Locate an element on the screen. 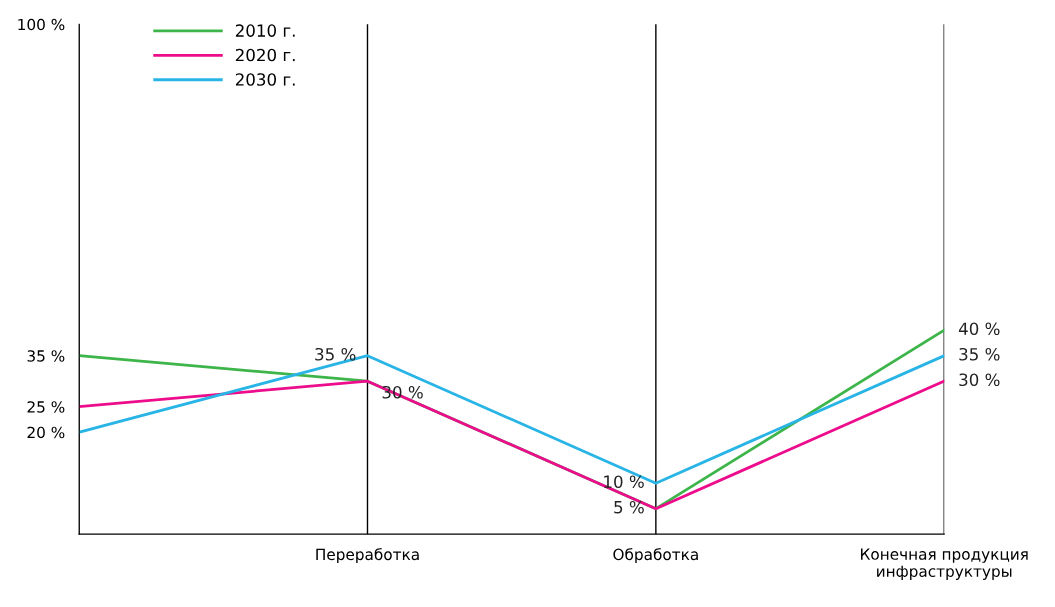  x-tick-label: Переработка is located at coordinates (367, 556).